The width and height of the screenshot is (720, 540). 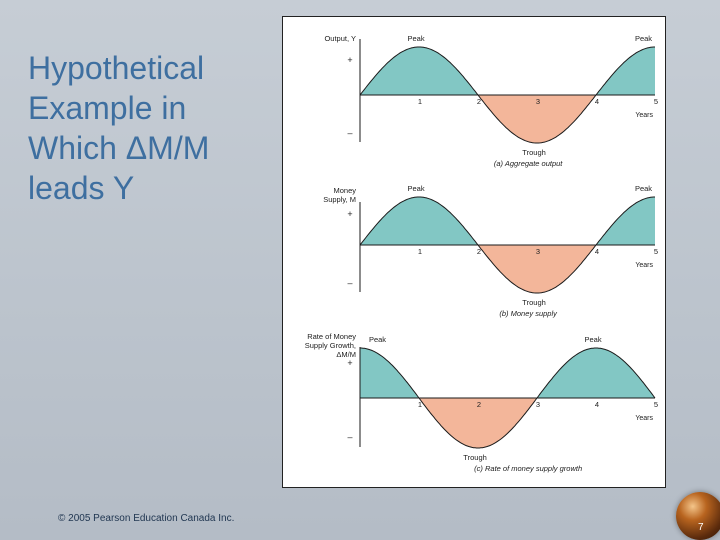 I want to click on panel-caption: (a) Aggregate output, so click(x=528, y=163).